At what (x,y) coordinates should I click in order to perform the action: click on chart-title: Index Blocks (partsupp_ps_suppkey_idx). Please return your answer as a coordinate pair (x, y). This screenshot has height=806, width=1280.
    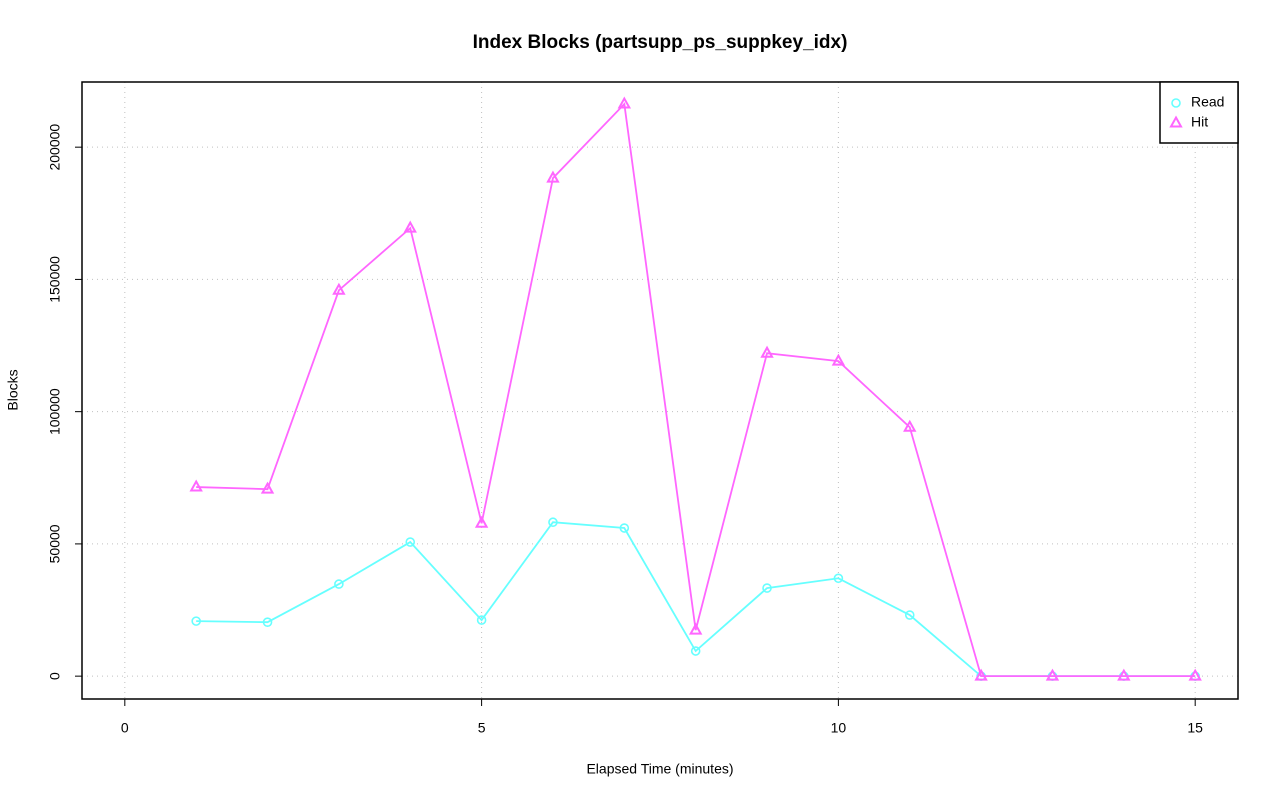
    Looking at the image, I should click on (660, 42).